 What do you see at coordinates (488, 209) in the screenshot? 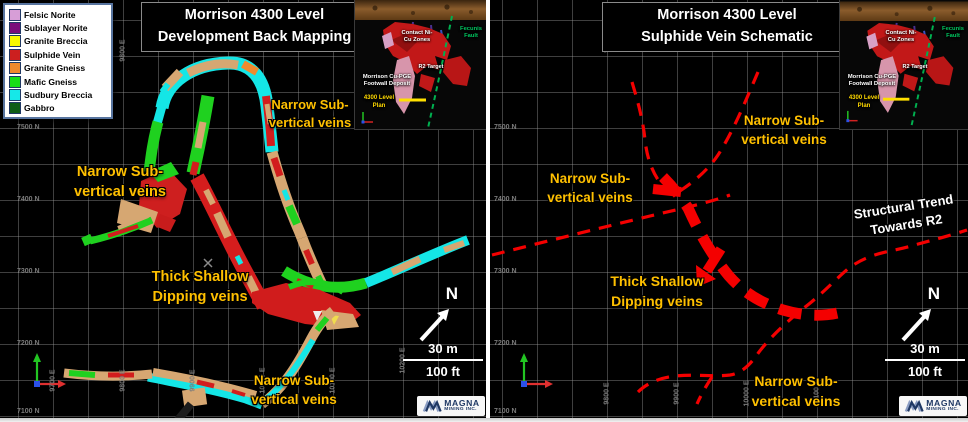
I see `panel-divider` at bounding box center [488, 209].